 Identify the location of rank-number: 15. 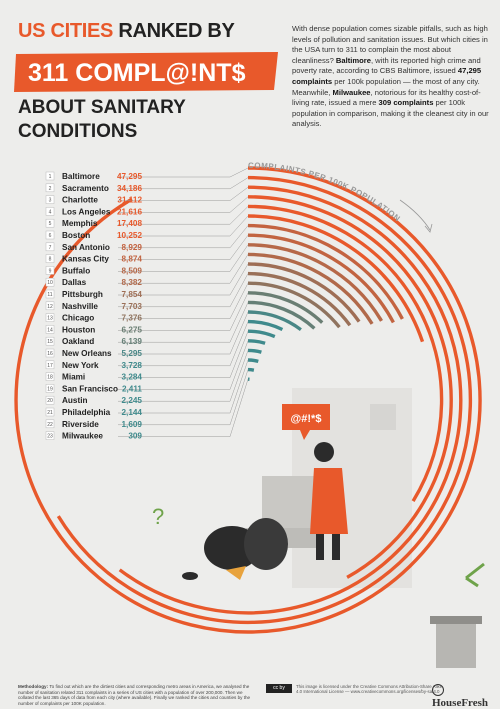
(50, 342).